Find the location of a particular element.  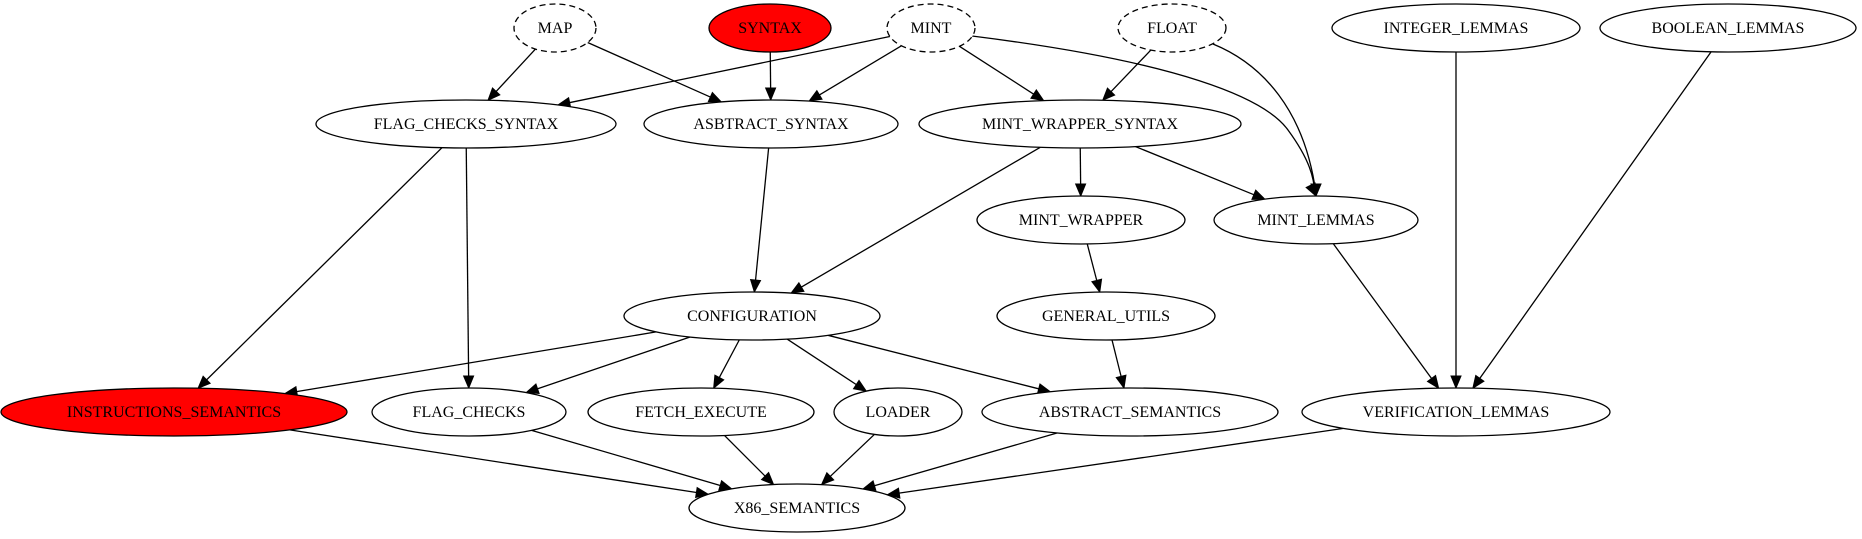

edge-asbtract-syntax-to-configuration-line is located at coordinates (762, 214).